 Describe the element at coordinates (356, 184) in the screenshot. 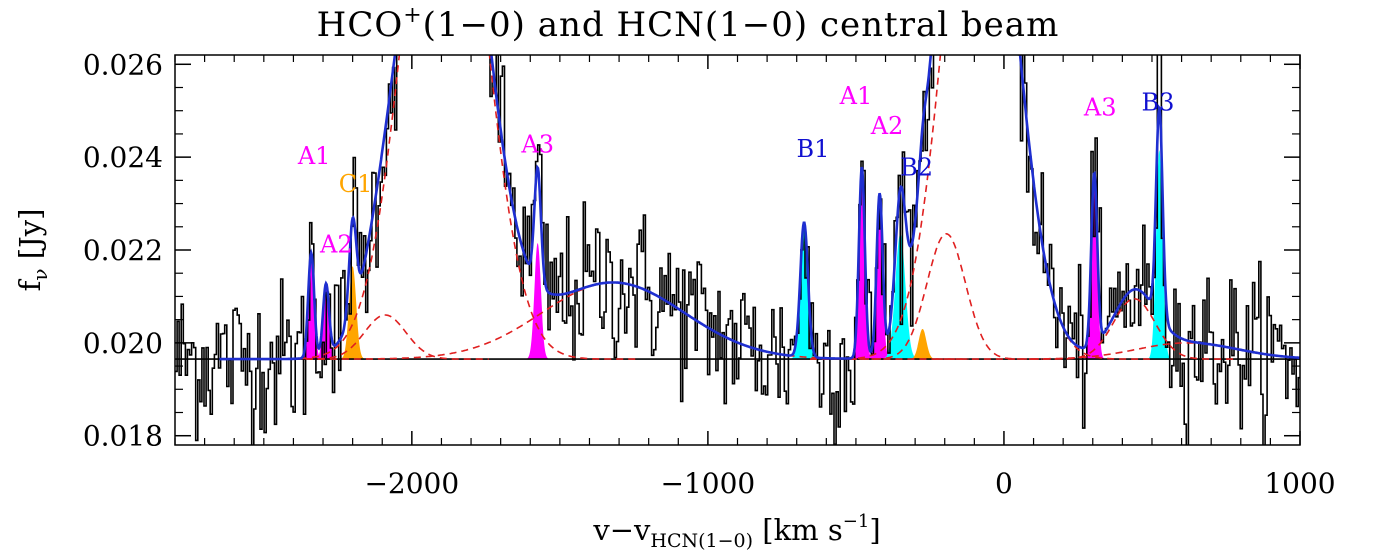

I see `component-label-c1: C1` at that location.